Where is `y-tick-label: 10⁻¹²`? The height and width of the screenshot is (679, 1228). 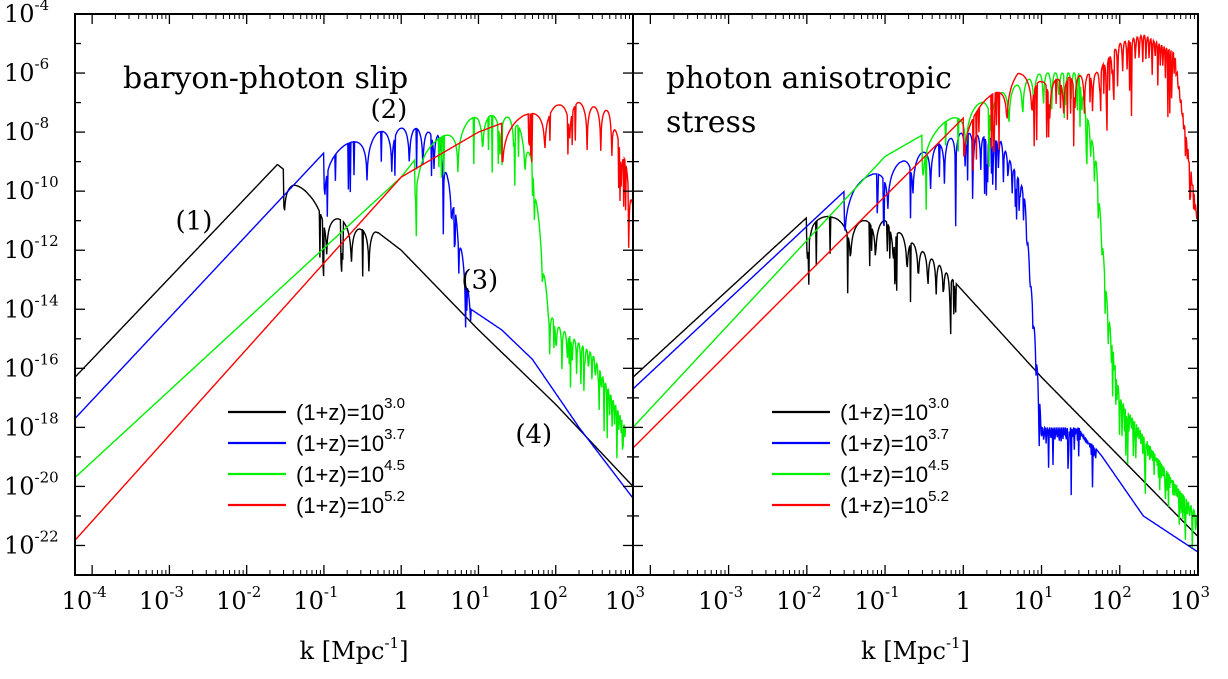
y-tick-label: 10⁻¹² is located at coordinates (31, 248).